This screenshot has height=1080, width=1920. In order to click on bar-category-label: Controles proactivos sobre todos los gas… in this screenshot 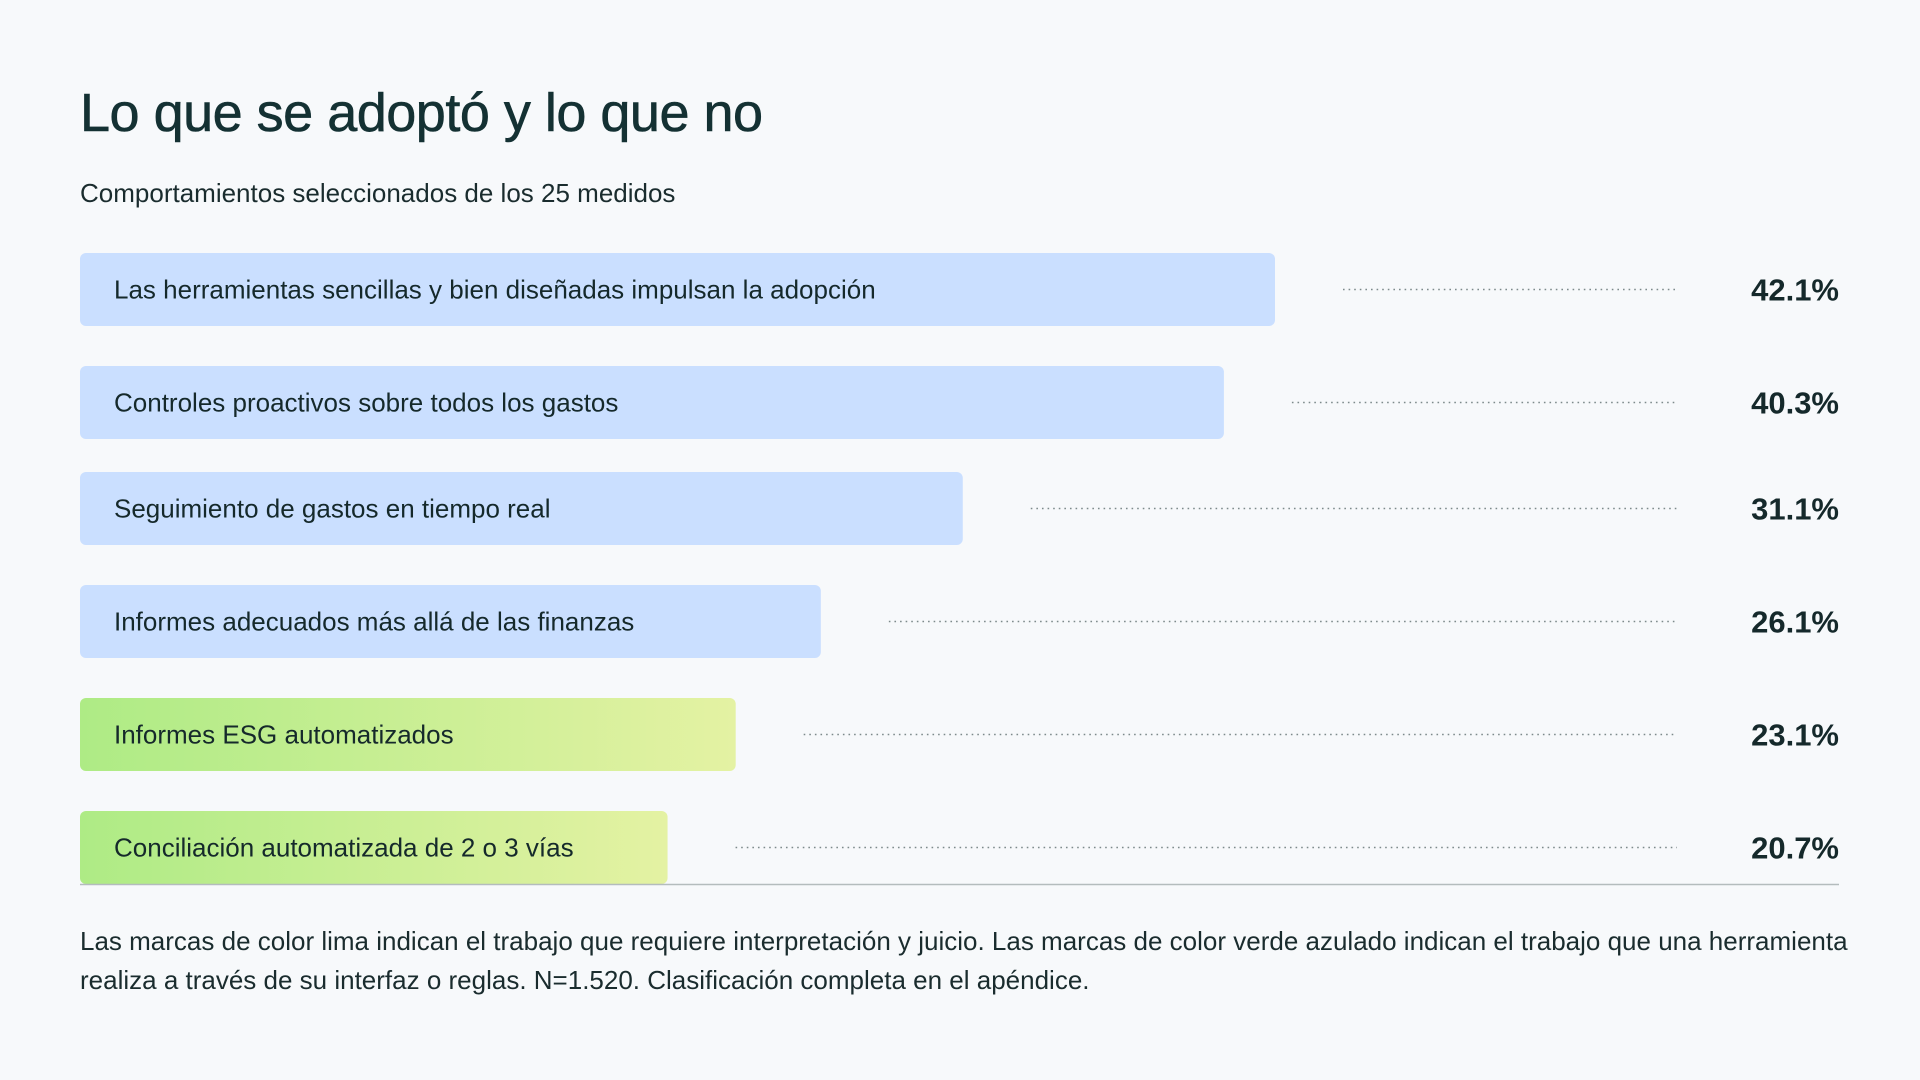, I will do `click(366, 403)`.